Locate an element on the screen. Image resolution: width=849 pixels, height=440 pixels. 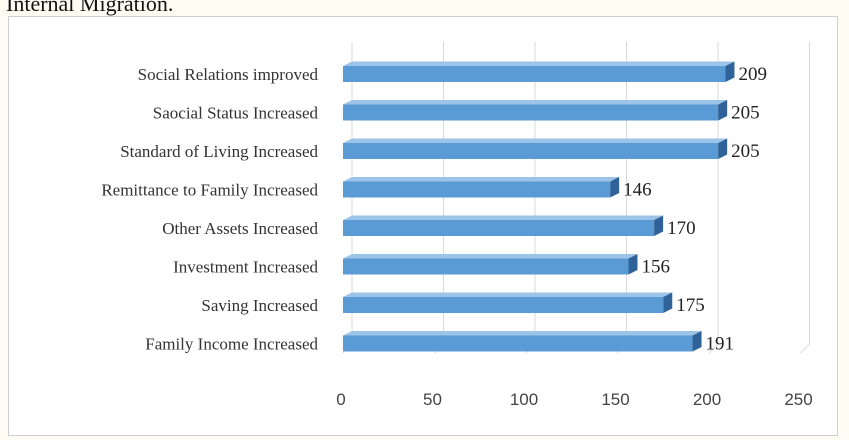
category-label: Other Assets Increased is located at coordinates (240, 228).